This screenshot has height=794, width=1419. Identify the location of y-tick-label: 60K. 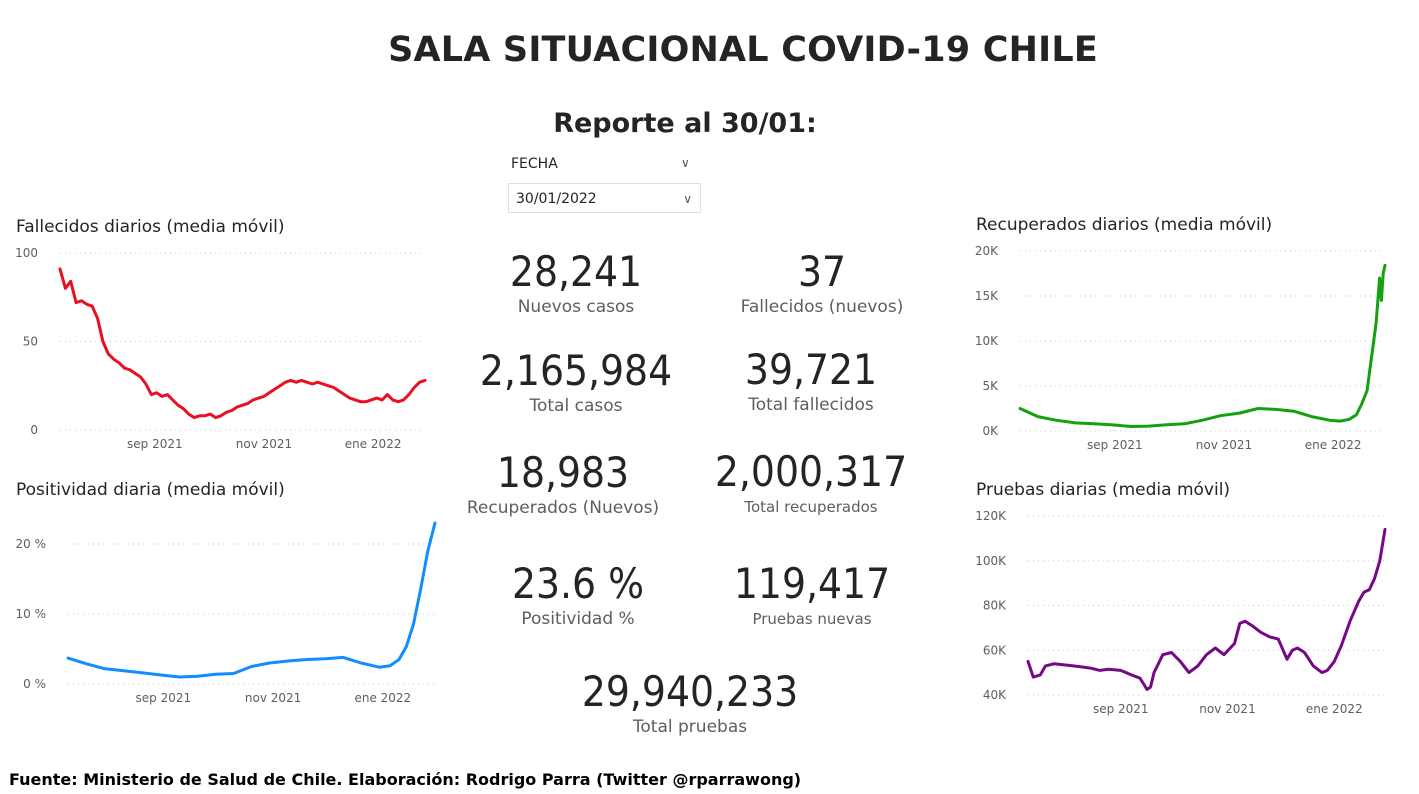
(995, 650).